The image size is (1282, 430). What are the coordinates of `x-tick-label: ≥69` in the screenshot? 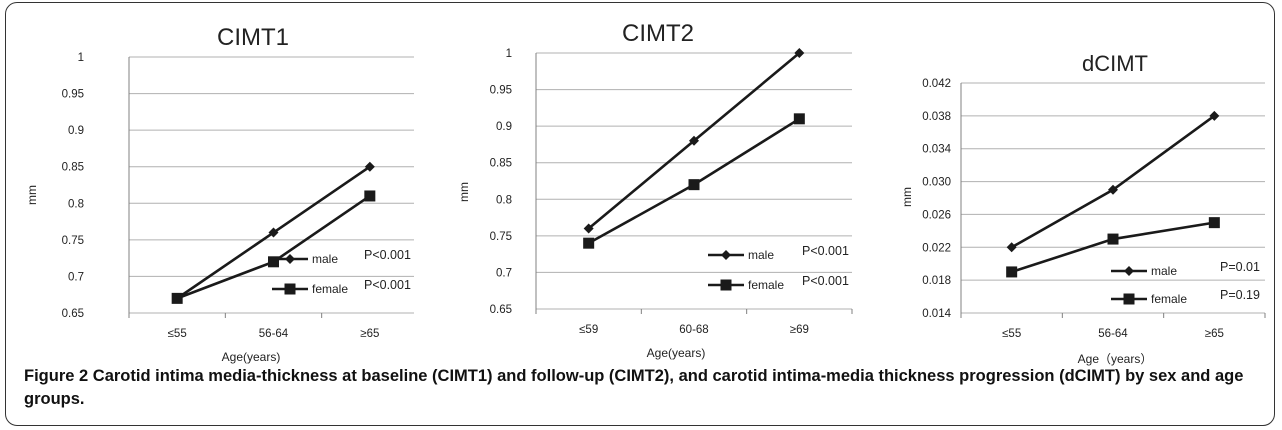 It's located at (799, 330).